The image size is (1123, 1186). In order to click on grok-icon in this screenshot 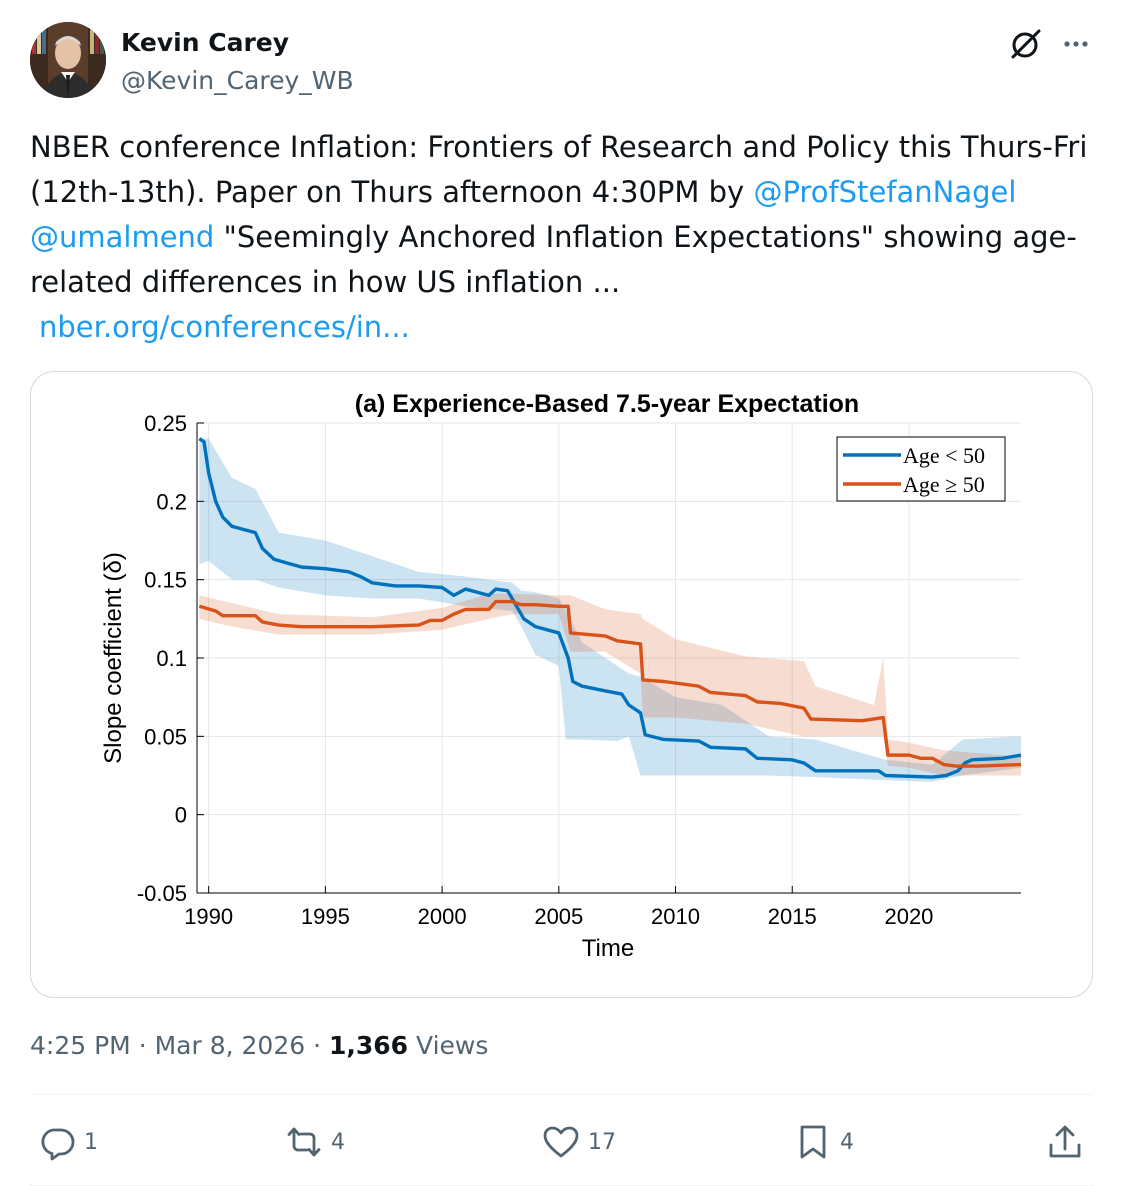, I will do `click(1026, 44)`.